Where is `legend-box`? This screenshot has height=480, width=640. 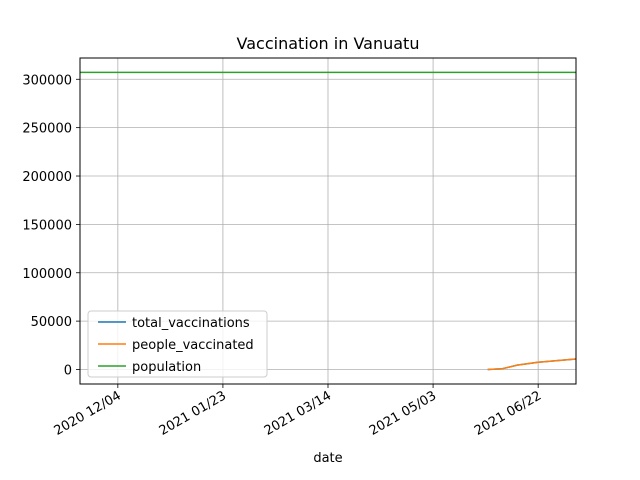 legend-box is located at coordinates (177, 344).